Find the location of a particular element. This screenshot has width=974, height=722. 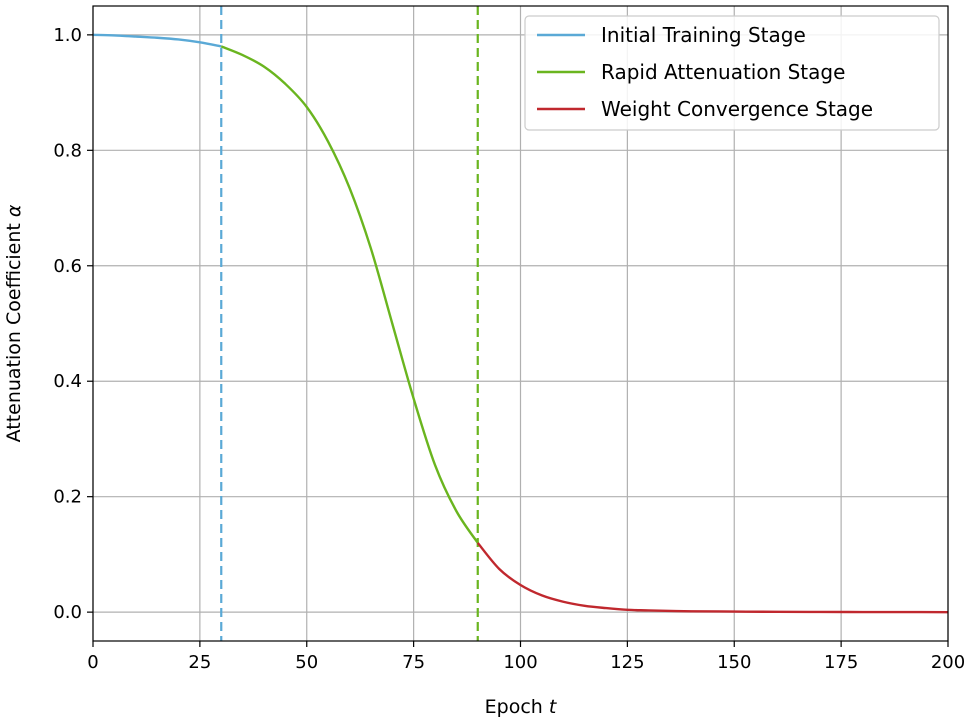

x-tick-label: 175 is located at coordinates (841, 662).